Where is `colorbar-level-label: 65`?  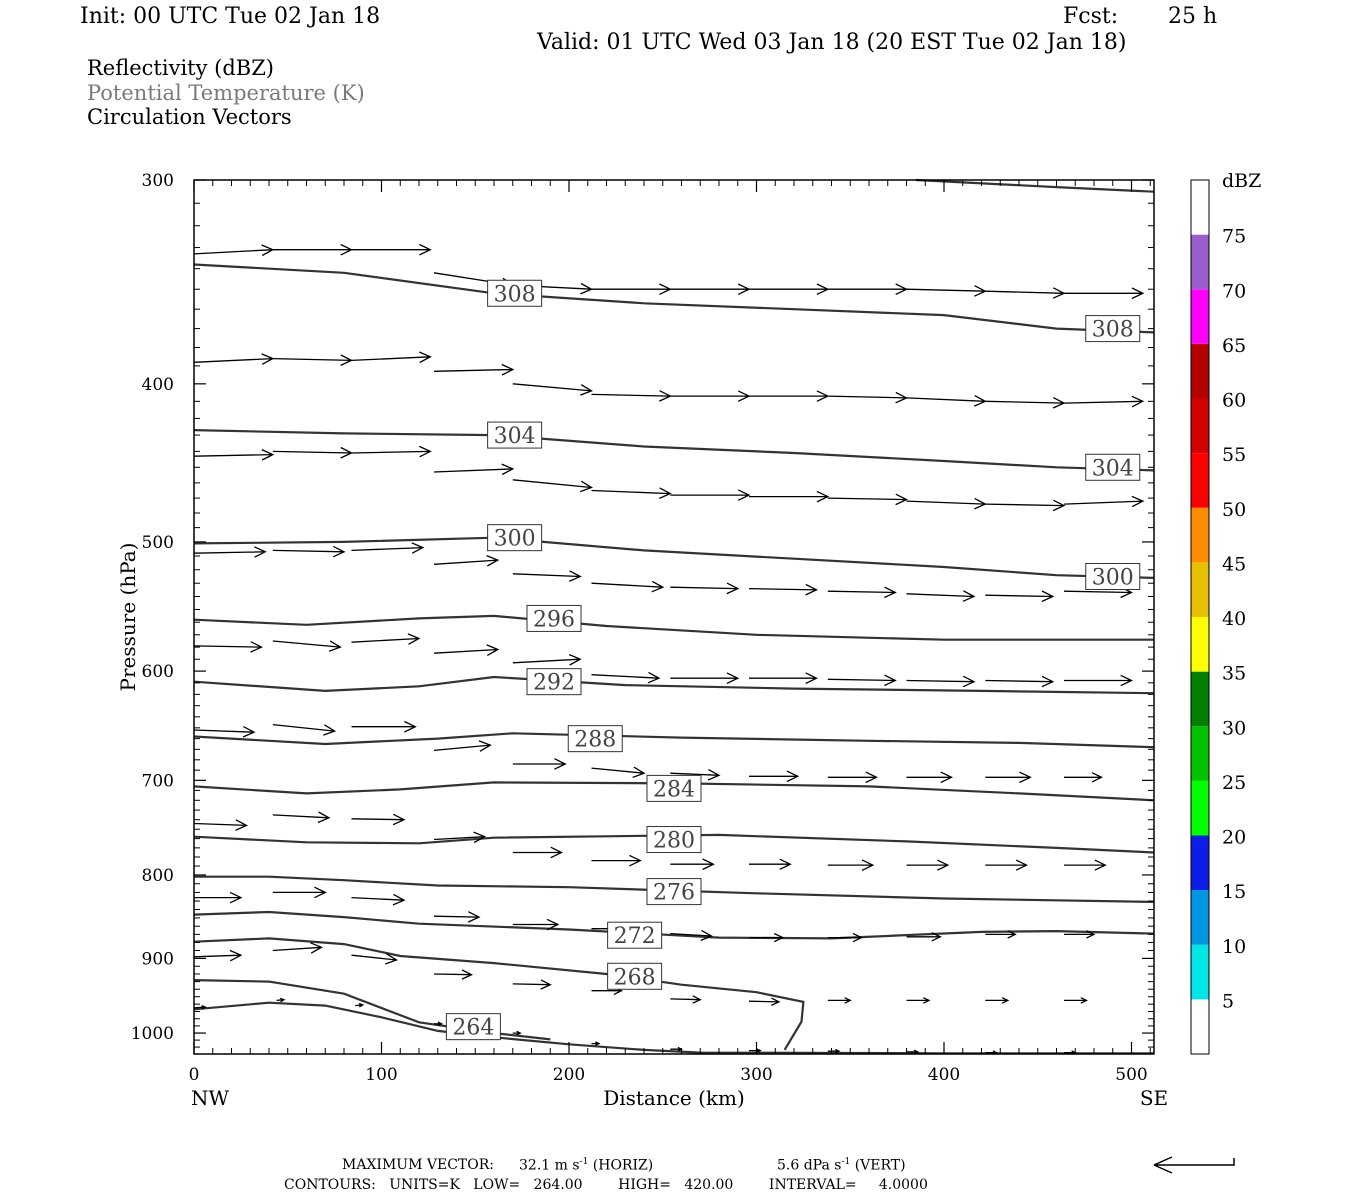
colorbar-level-label: 65 is located at coordinates (1234, 346).